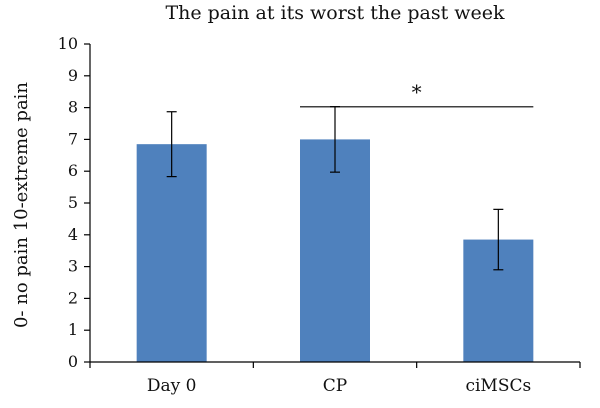  I want to click on y-tick-label: 8, so click(73, 107).